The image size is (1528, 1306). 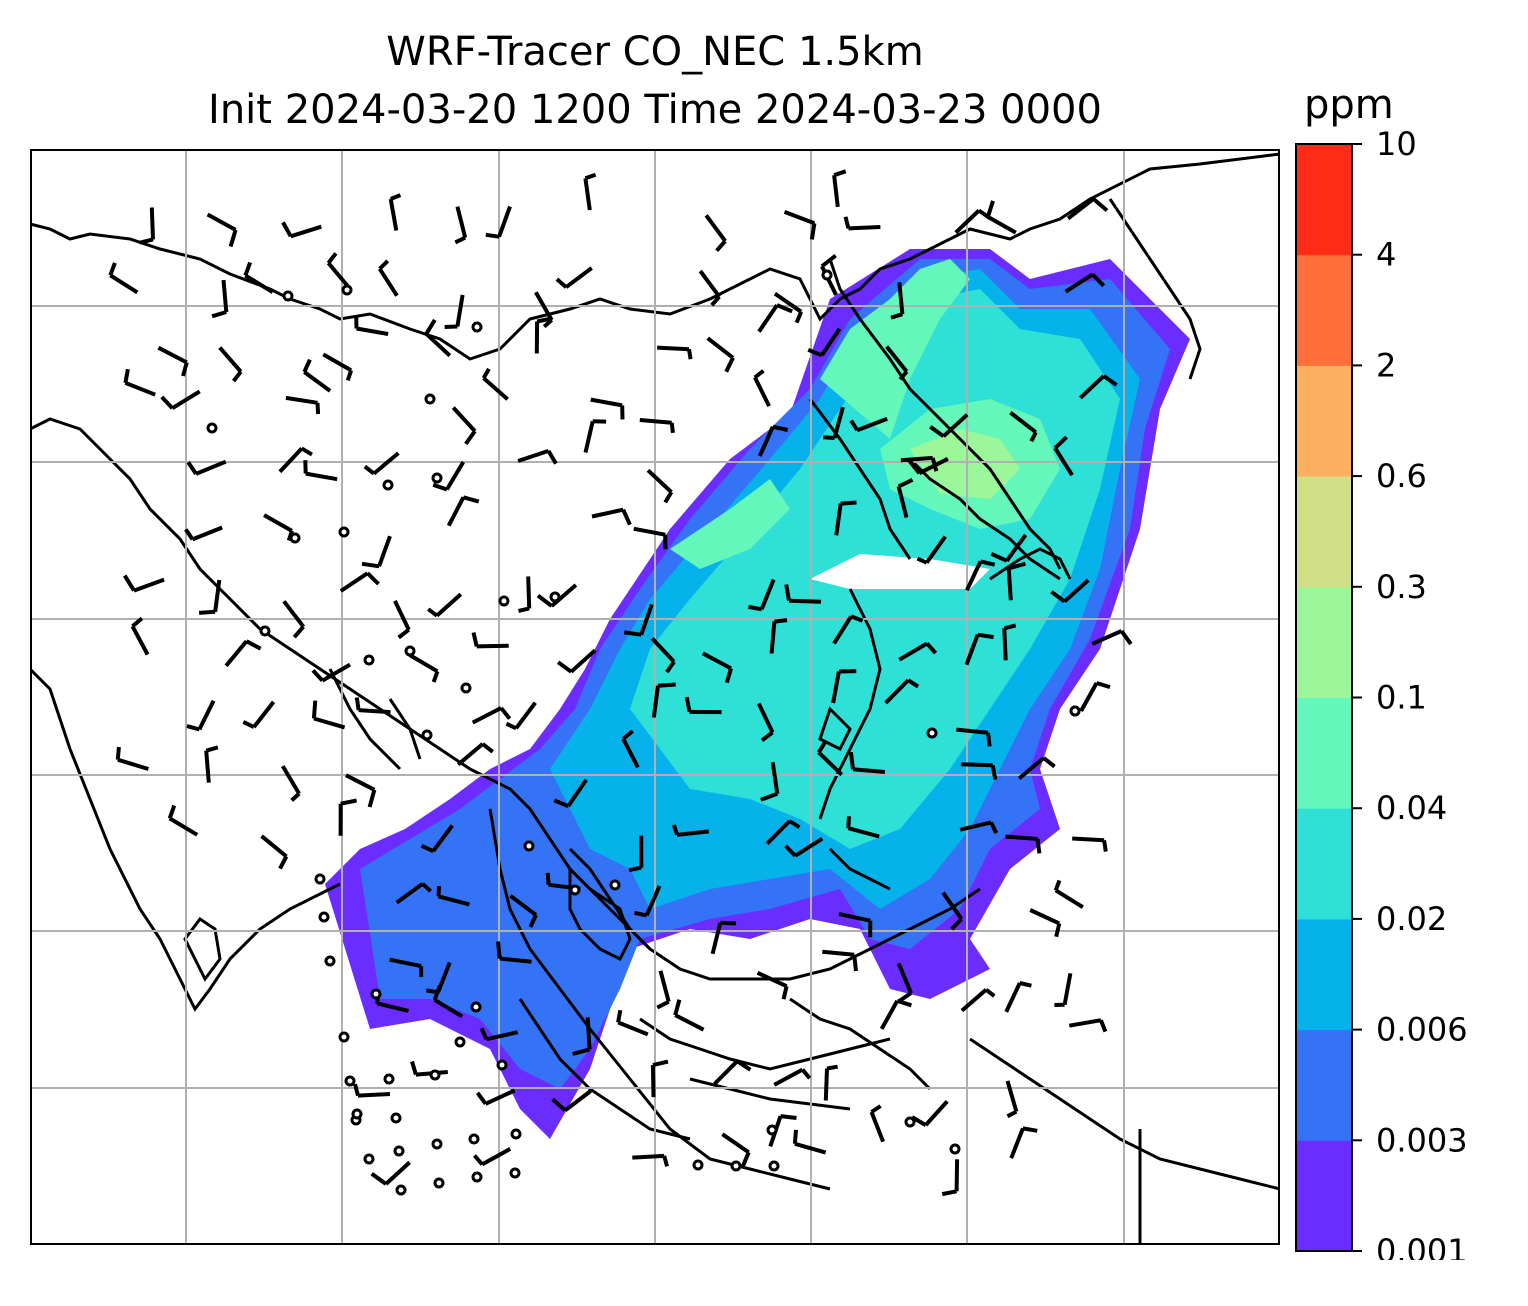 I want to click on colorbar-label: 10, so click(x=1396, y=144).